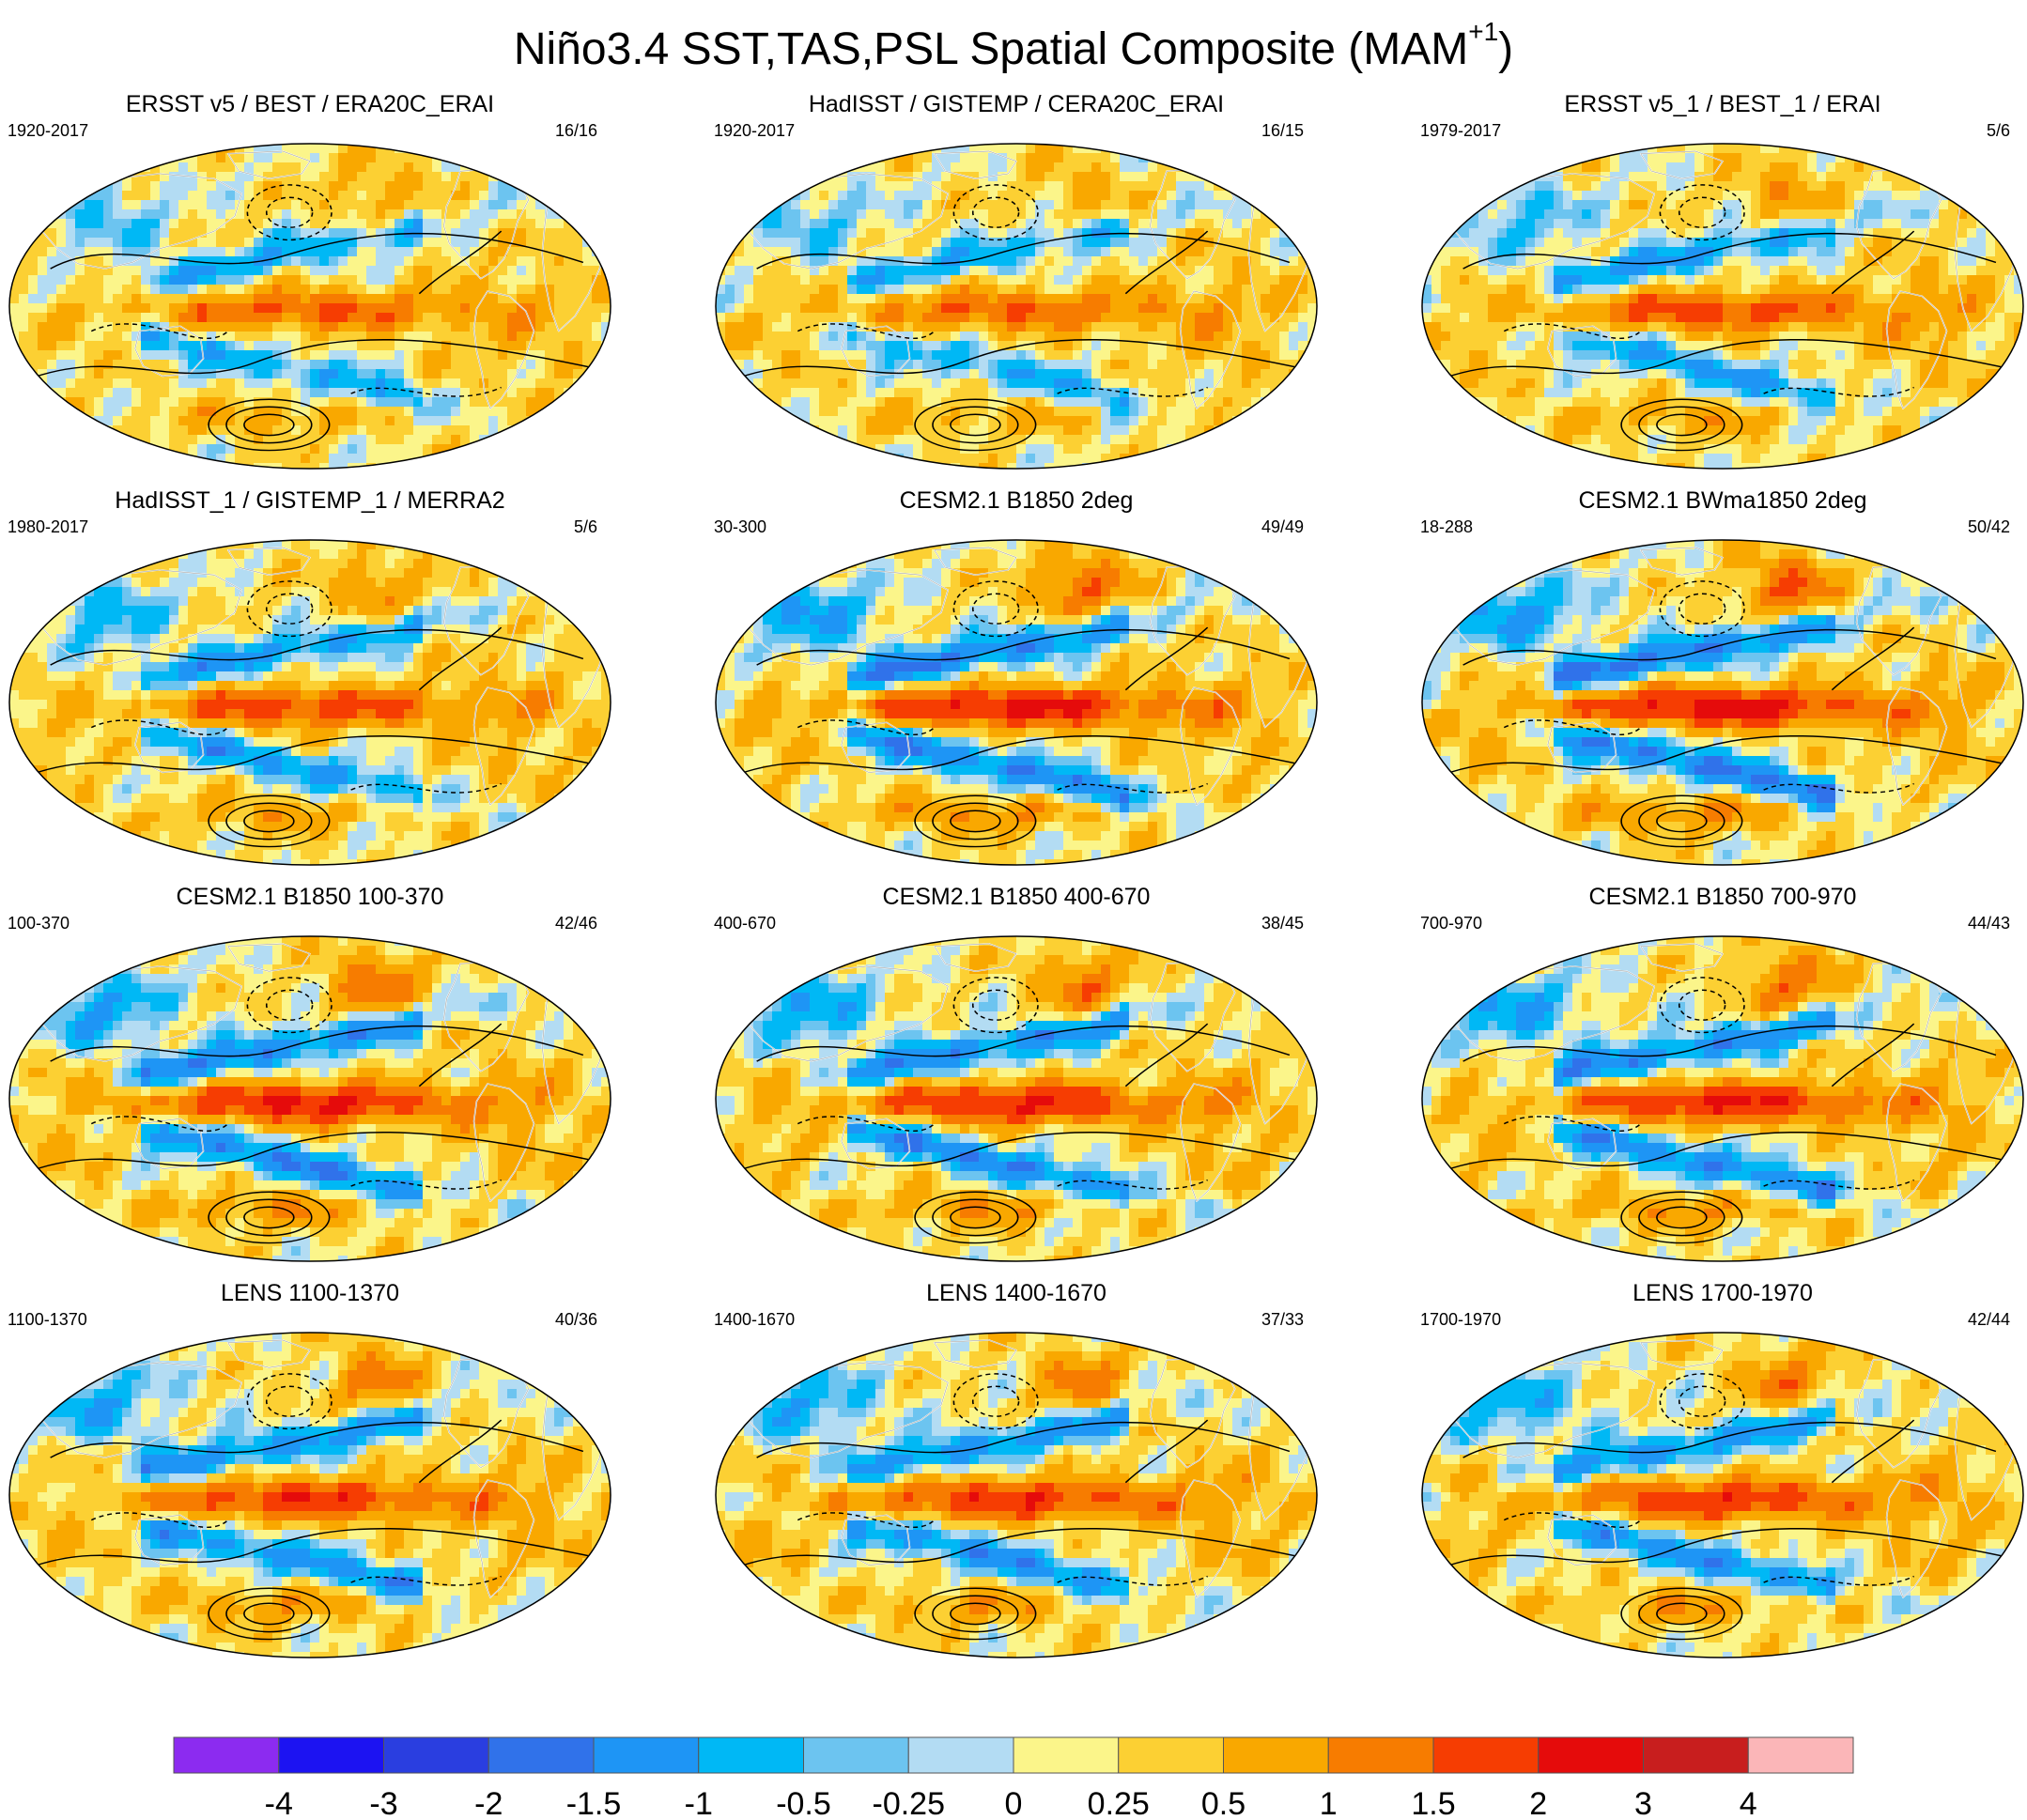 Image resolution: width=2027 pixels, height=1820 pixels. I want to click on panel-event-count: 16/15, so click(1282, 130).